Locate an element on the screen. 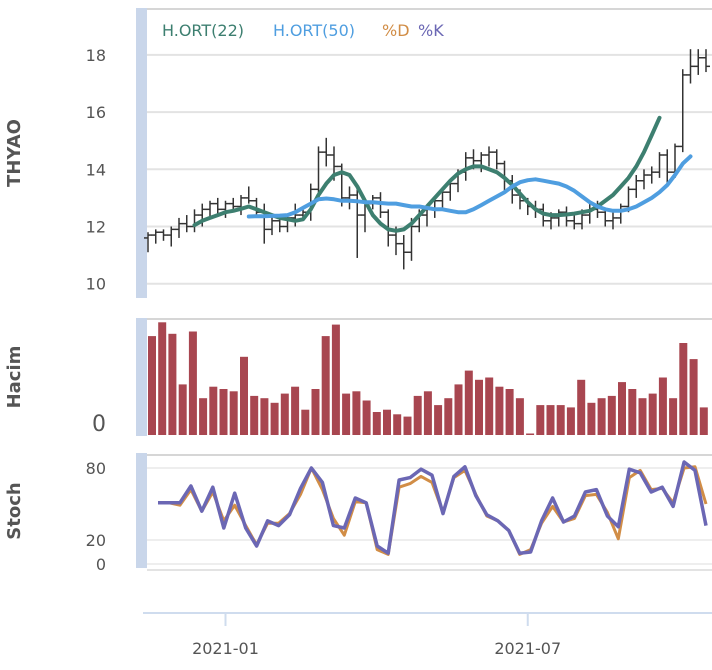 The height and width of the screenshot is (670, 712). price-ytick-label: 16 is located at coordinates (96, 112).